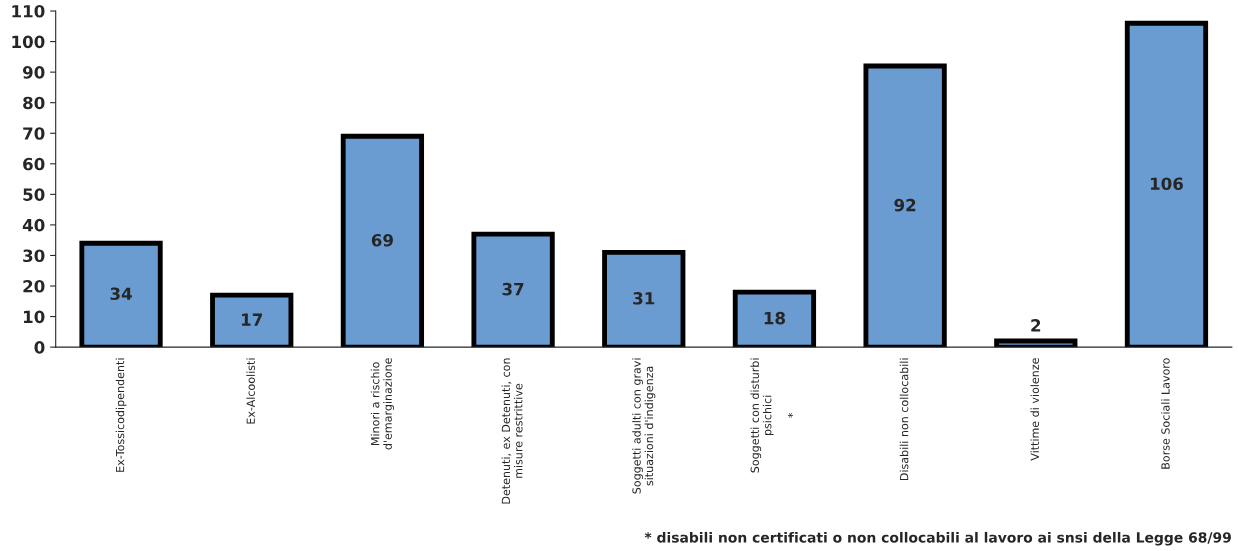  I want to click on x-tick-label: Minori a rischio d'emarginazione, so click(382, 404).